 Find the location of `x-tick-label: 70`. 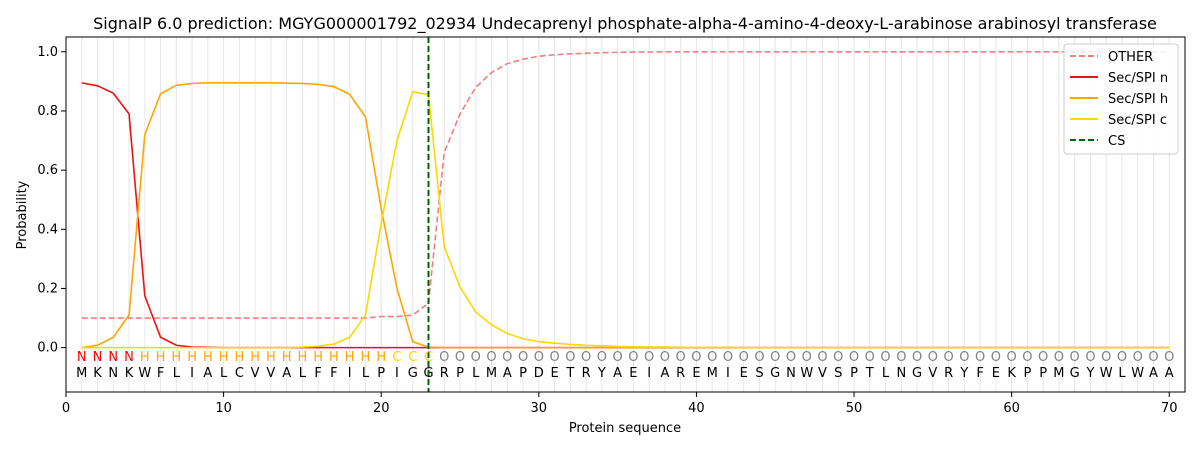

x-tick-label: 70 is located at coordinates (1169, 408).